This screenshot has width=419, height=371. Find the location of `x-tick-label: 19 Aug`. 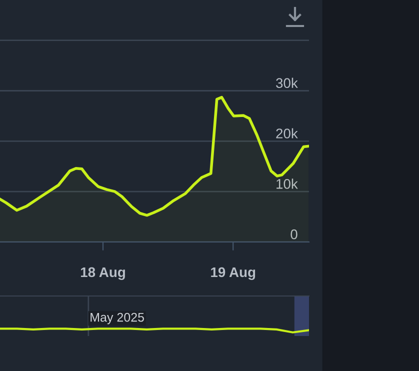

x-tick-label: 19 Aug is located at coordinates (233, 273).